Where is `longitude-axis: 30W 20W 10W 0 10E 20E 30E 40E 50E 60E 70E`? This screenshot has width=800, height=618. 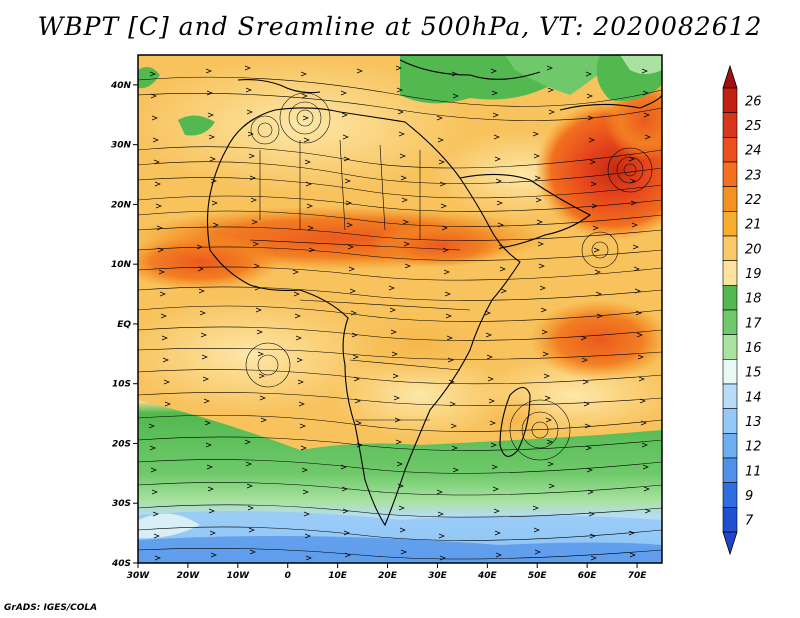 longitude-axis: 30W 20W 10W 0 10E 20E 30E 40E 50E 60E 70E is located at coordinates (387, 572).